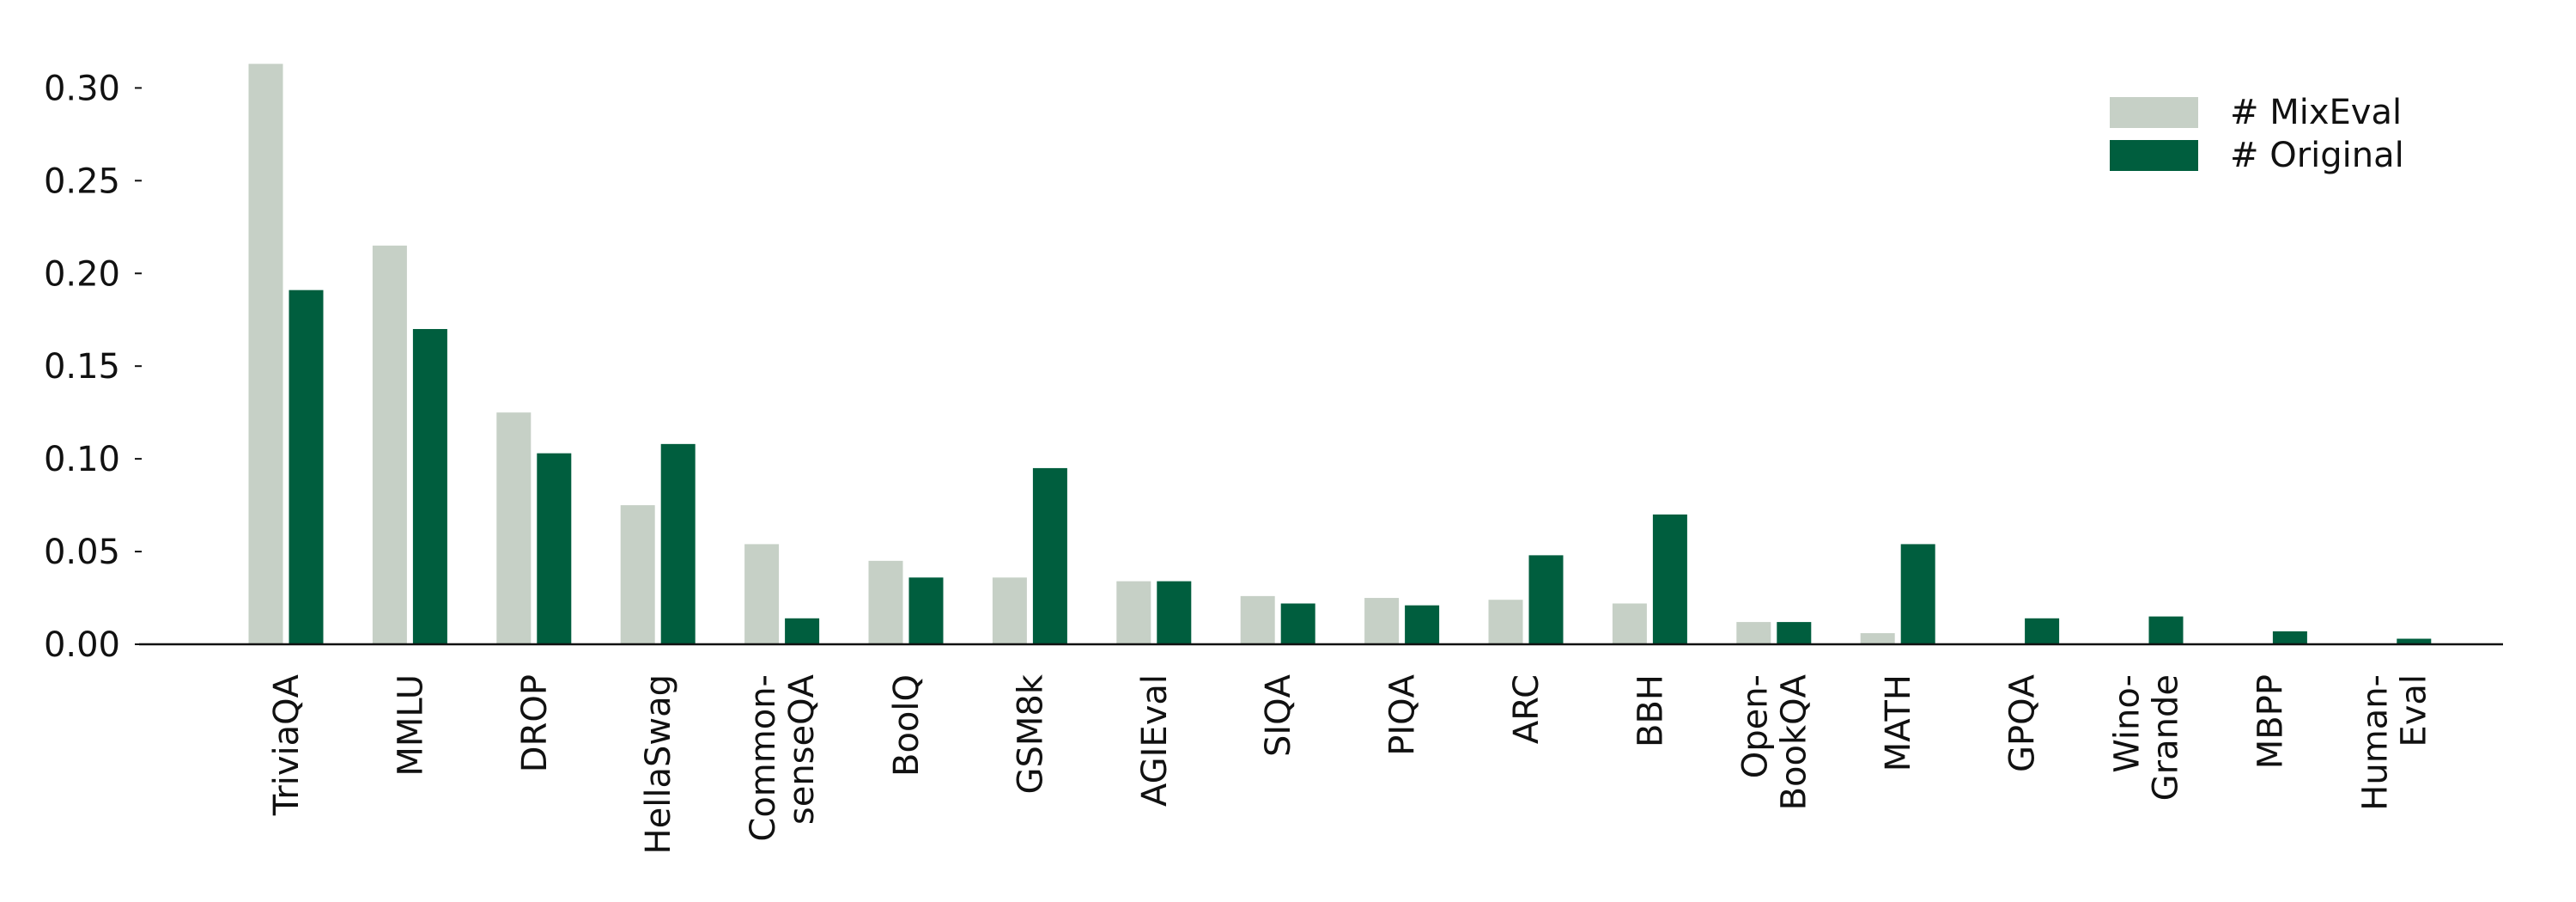 This screenshot has height=902, width=2576. I want to click on x-tick-label-line: Eval, so click(2413, 710).